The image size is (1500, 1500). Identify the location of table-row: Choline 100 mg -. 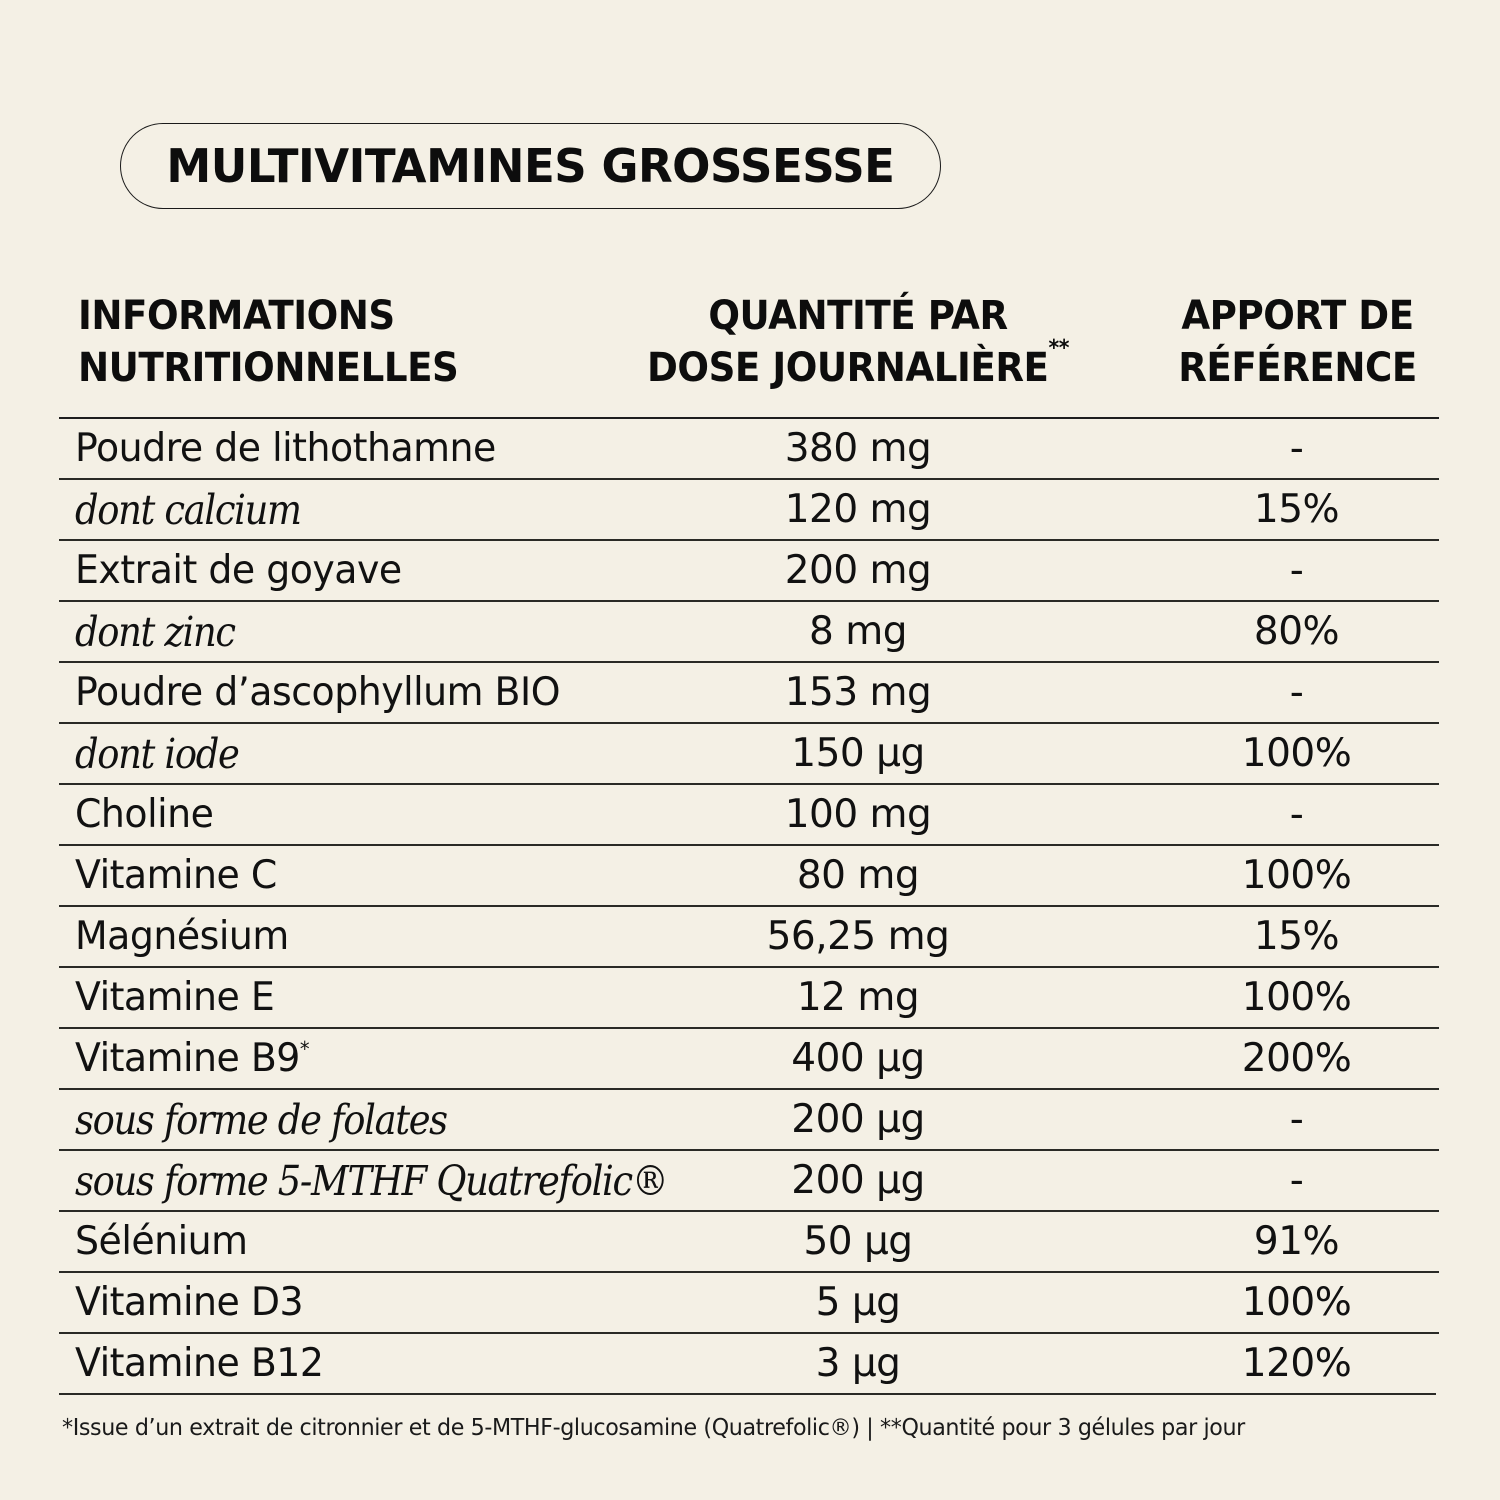
(749, 815).